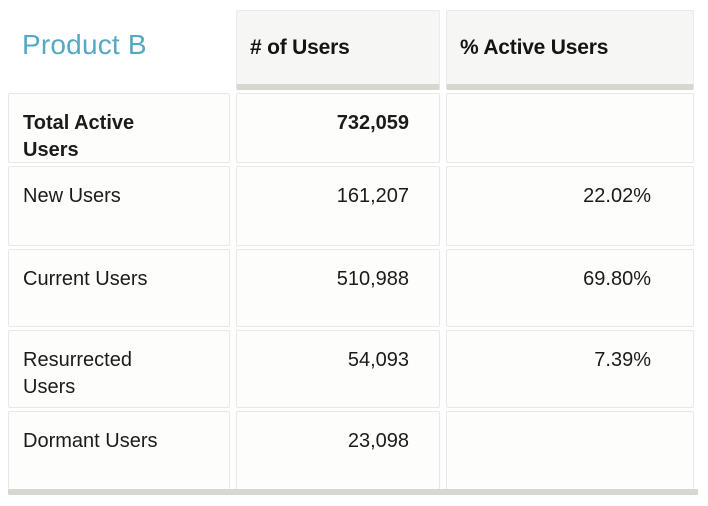 Image resolution: width=708 pixels, height=506 pixels. Describe the element at coordinates (570, 369) in the screenshot. I see `row-pct-resurrected-users: 7.39%` at that location.